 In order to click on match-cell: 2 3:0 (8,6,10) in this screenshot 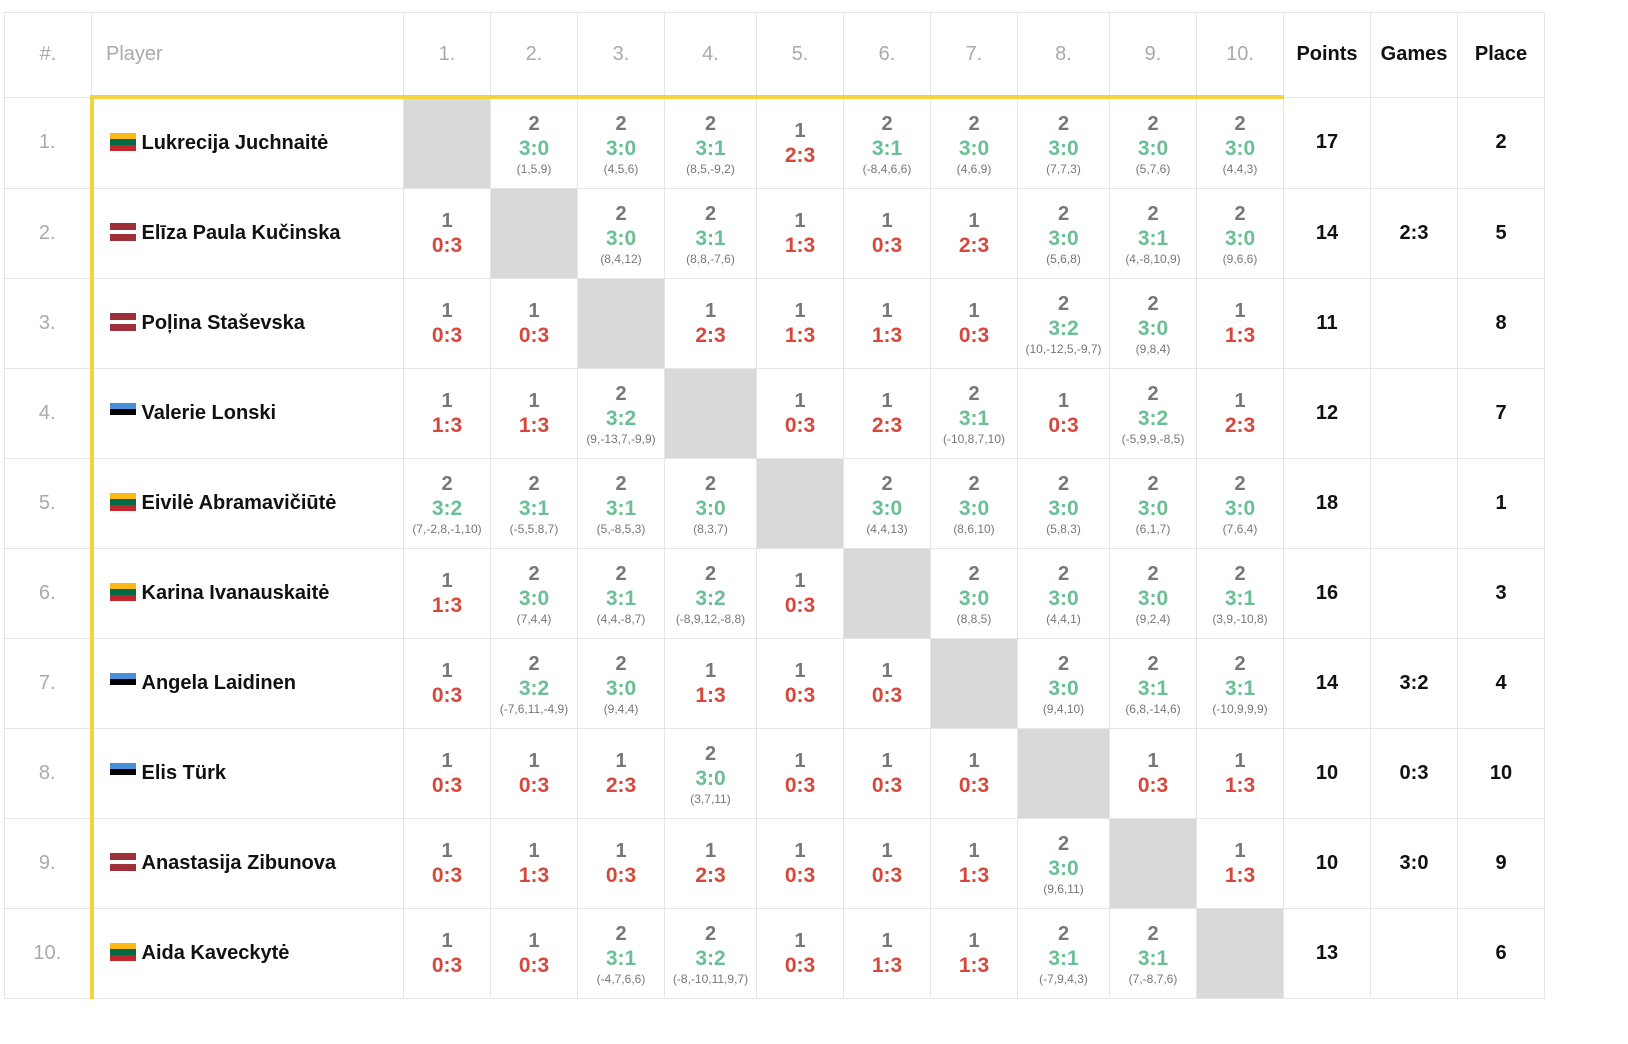, I will do `click(974, 503)`.